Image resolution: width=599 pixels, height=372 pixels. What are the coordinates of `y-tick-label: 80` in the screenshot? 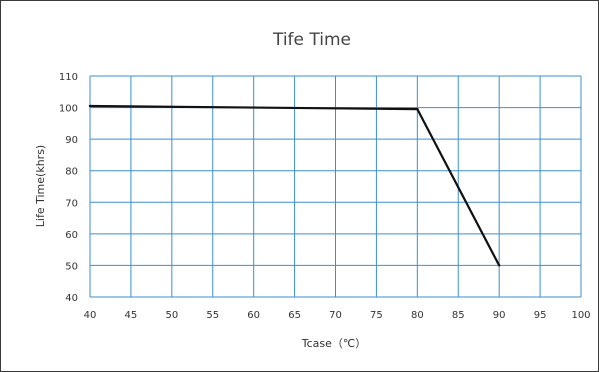 It's located at (71, 172).